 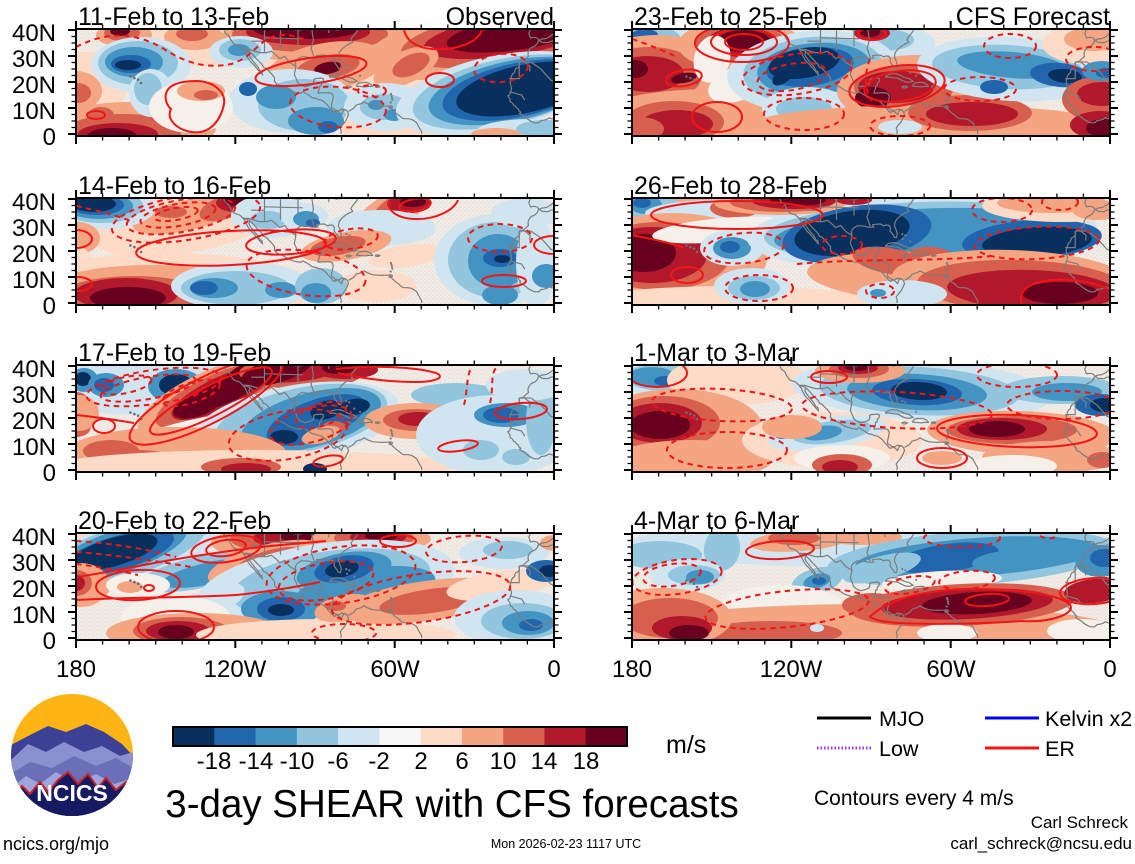 What do you see at coordinates (899, 749) in the screenshot?
I see `svg-text: Low` at bounding box center [899, 749].